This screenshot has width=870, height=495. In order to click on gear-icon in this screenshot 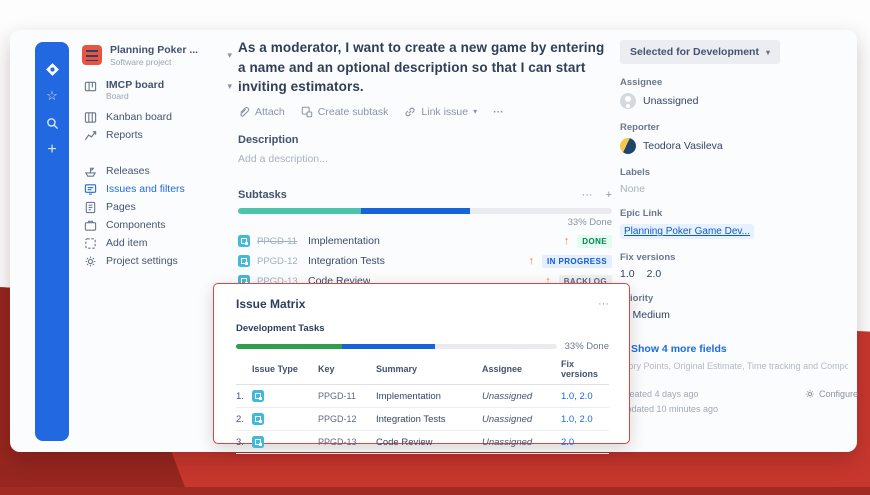, I will do `click(90, 261)`.